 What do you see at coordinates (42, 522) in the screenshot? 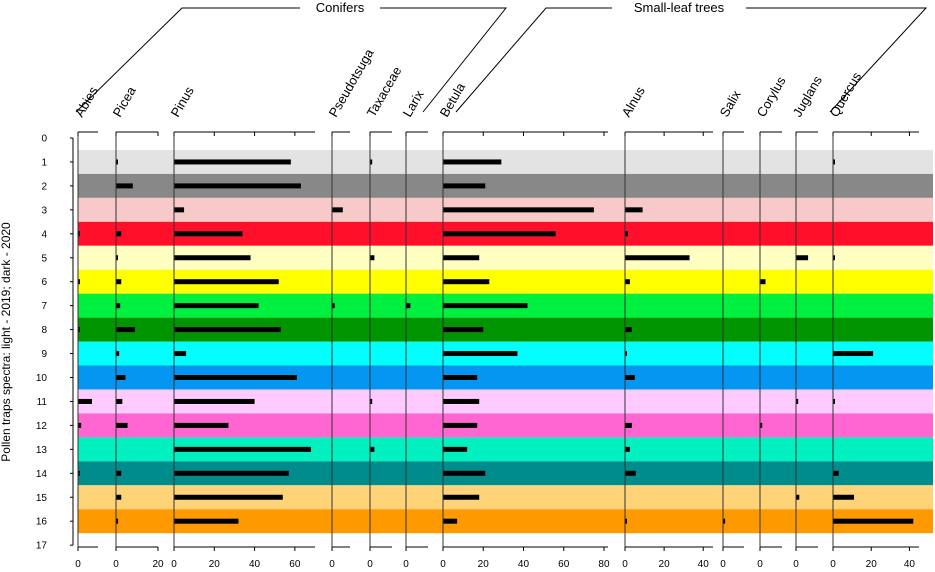
I see `y-tick-label: 16` at bounding box center [42, 522].